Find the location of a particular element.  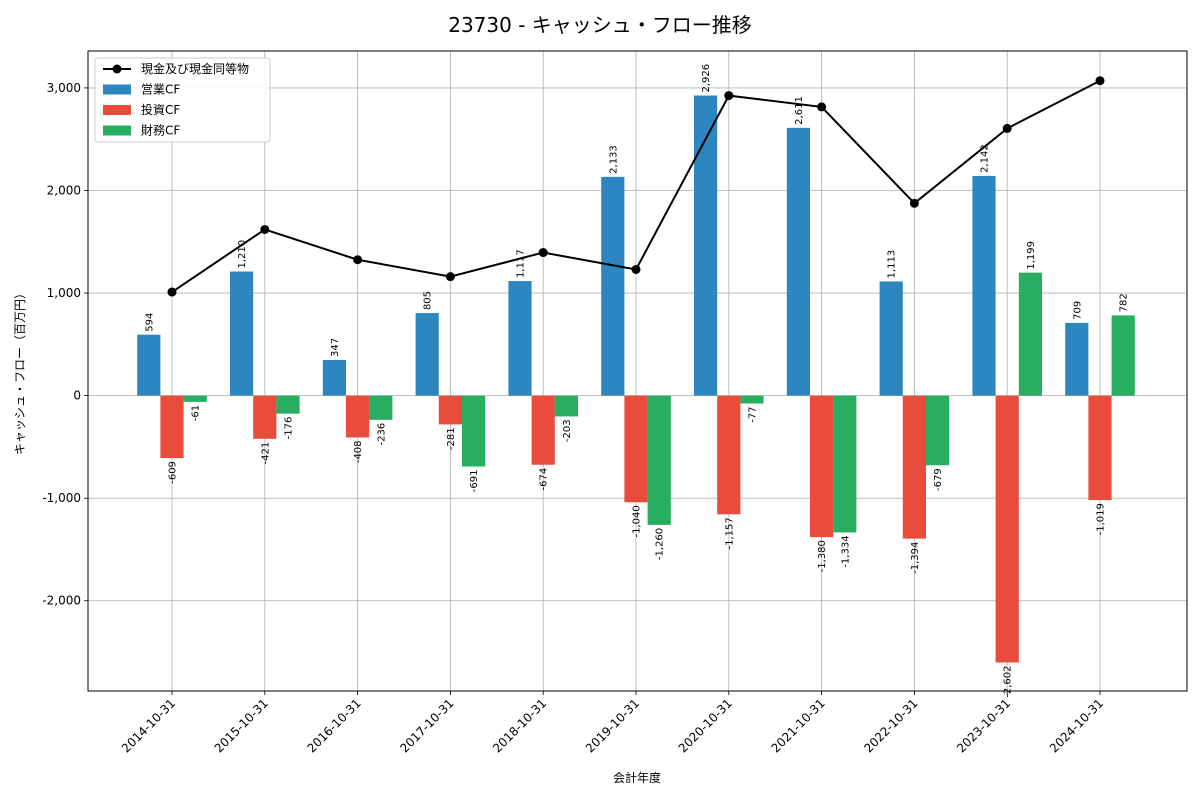

bar-value-label: 594 is located at coordinates (149, 322).